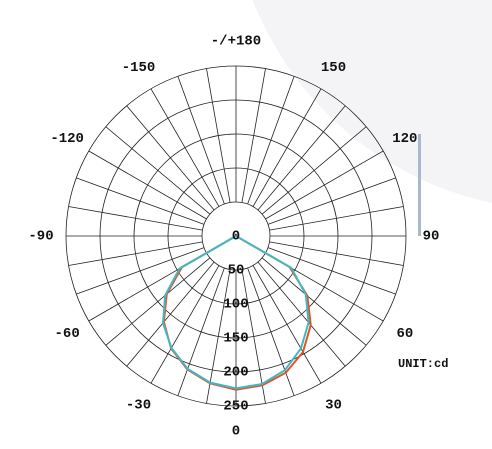  I want to click on theta-tick-label: 0, so click(236, 432).